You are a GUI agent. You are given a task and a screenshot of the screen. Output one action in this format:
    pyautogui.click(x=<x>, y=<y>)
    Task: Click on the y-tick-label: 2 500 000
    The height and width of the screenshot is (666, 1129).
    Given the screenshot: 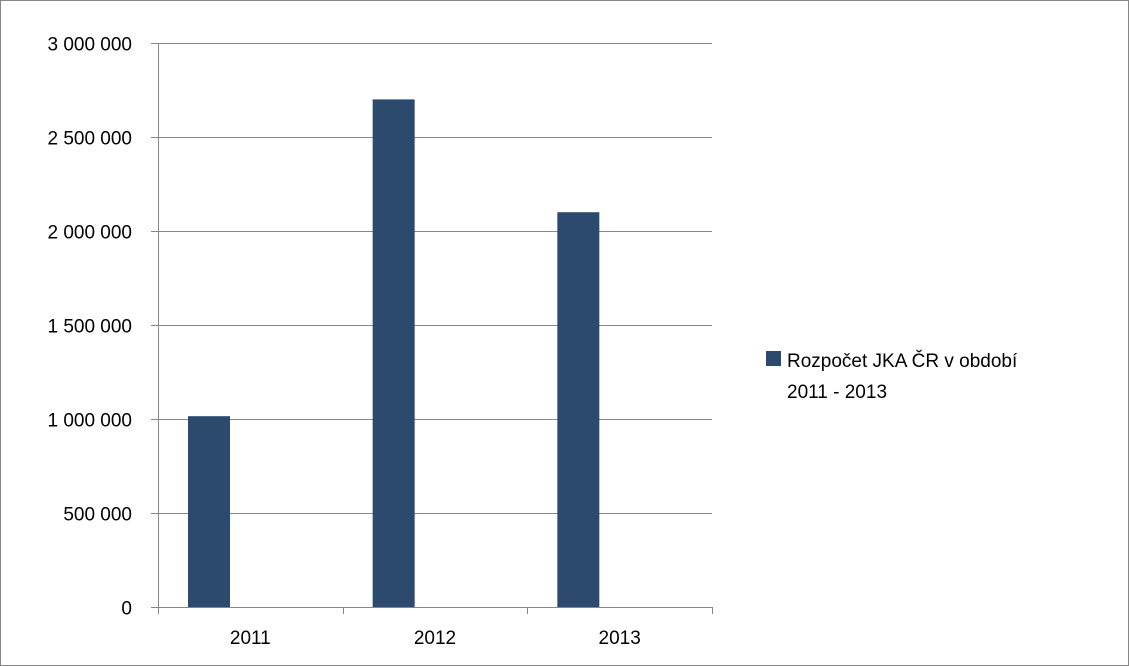 What is the action you would take?
    pyautogui.click(x=89, y=139)
    